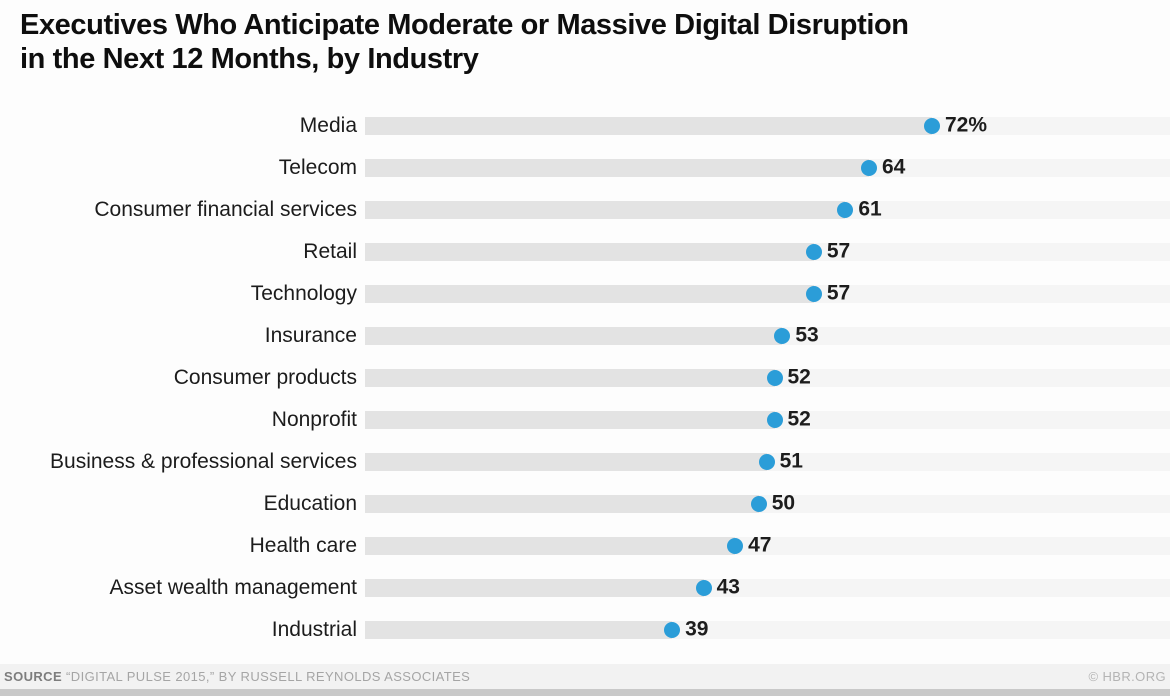 The height and width of the screenshot is (696, 1170). I want to click on chart-row: Asset wealth management 43, so click(585, 588).